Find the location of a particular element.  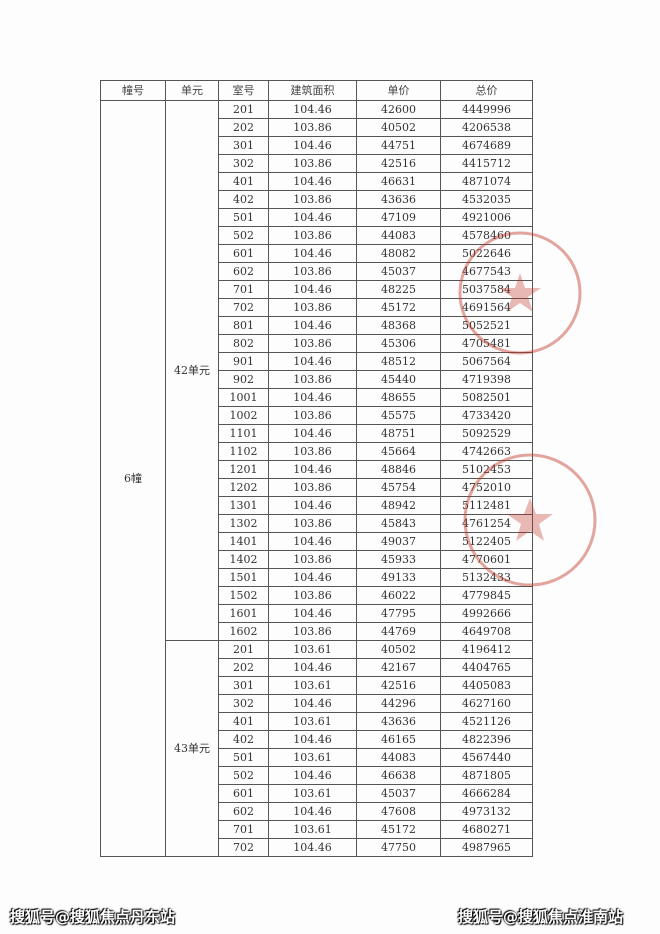

unit-price-cell: 46165 is located at coordinates (398, 739).